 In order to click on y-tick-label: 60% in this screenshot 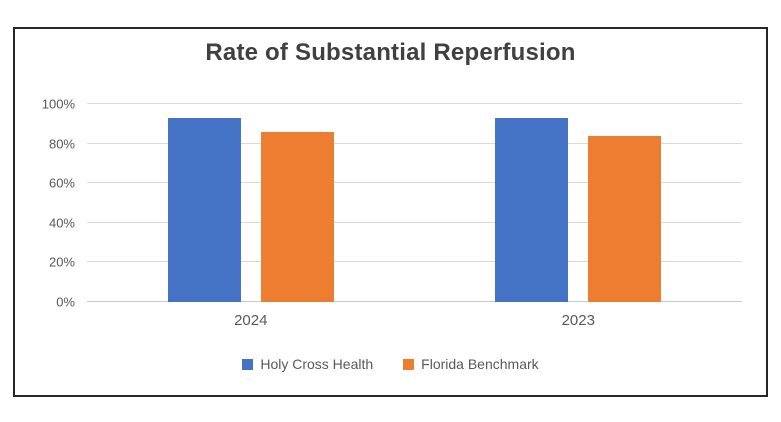, I will do `click(61, 183)`.